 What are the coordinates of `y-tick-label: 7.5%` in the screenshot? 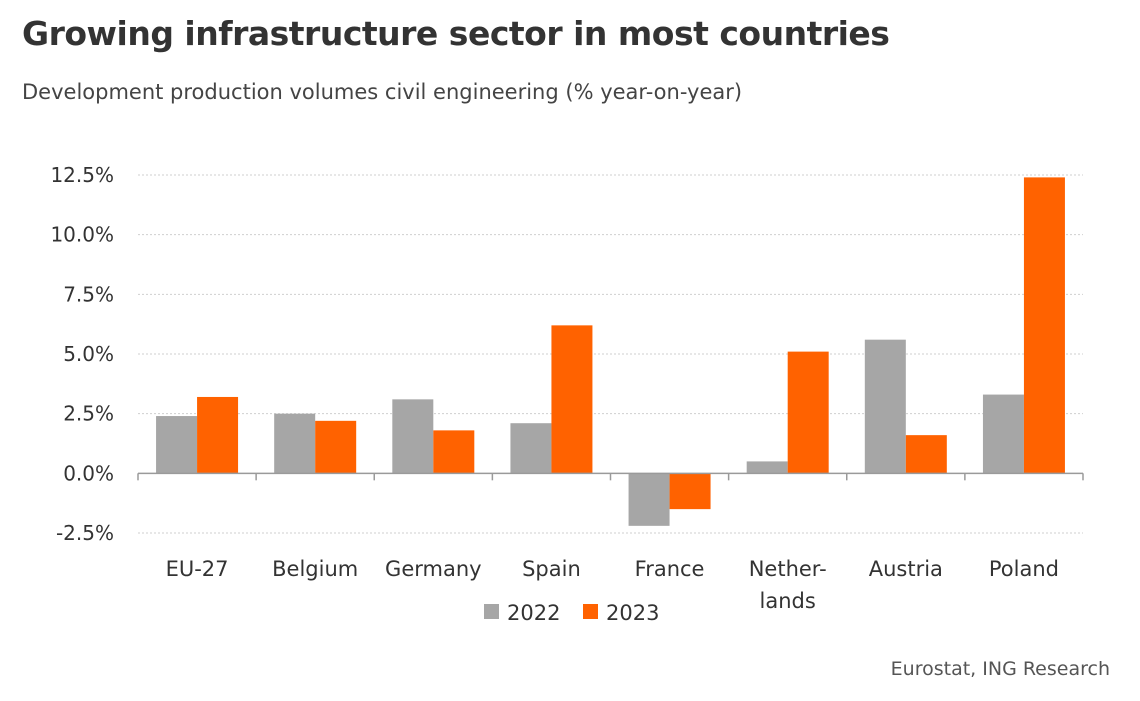 It's located at (88, 294).